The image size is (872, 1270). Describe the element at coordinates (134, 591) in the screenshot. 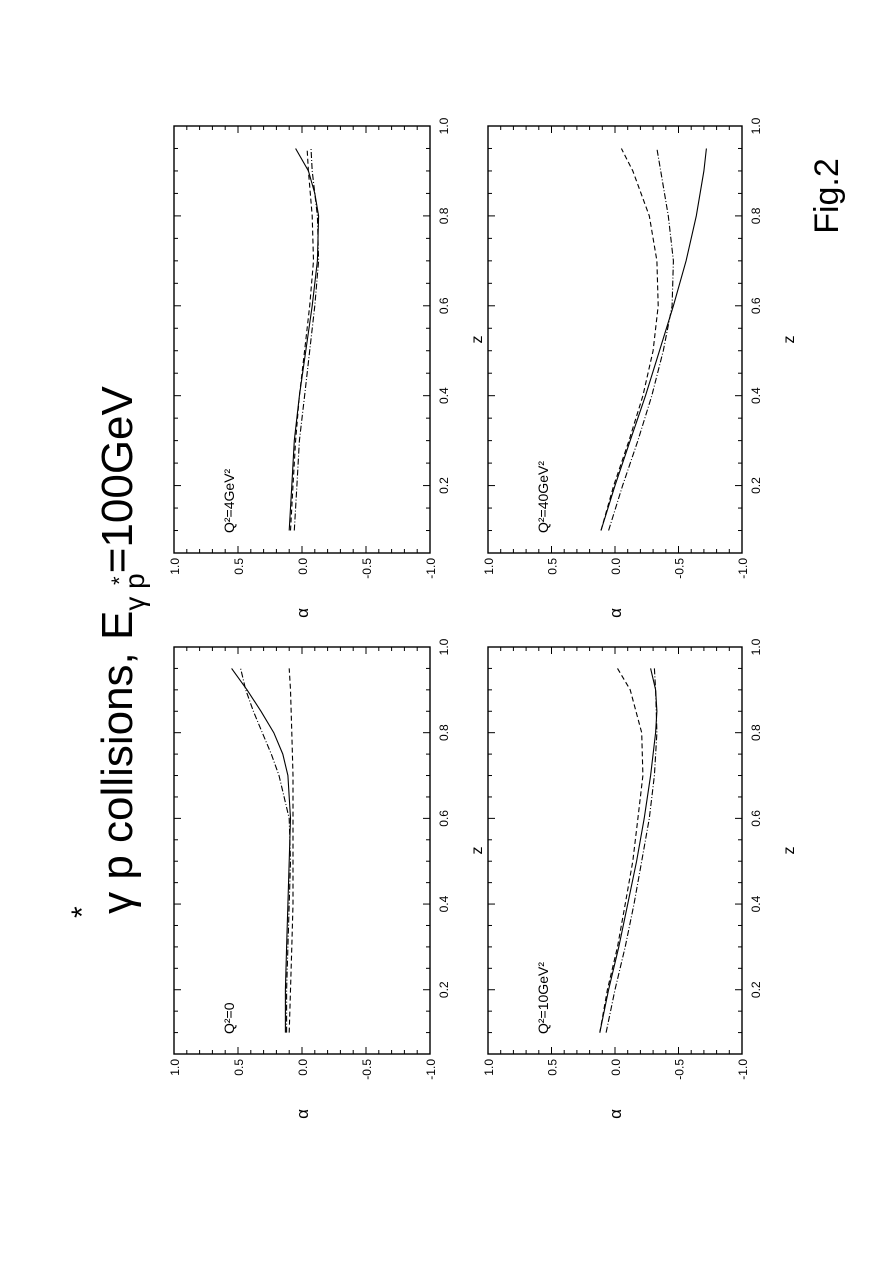

I see `title-sub-gp: γ p` at that location.